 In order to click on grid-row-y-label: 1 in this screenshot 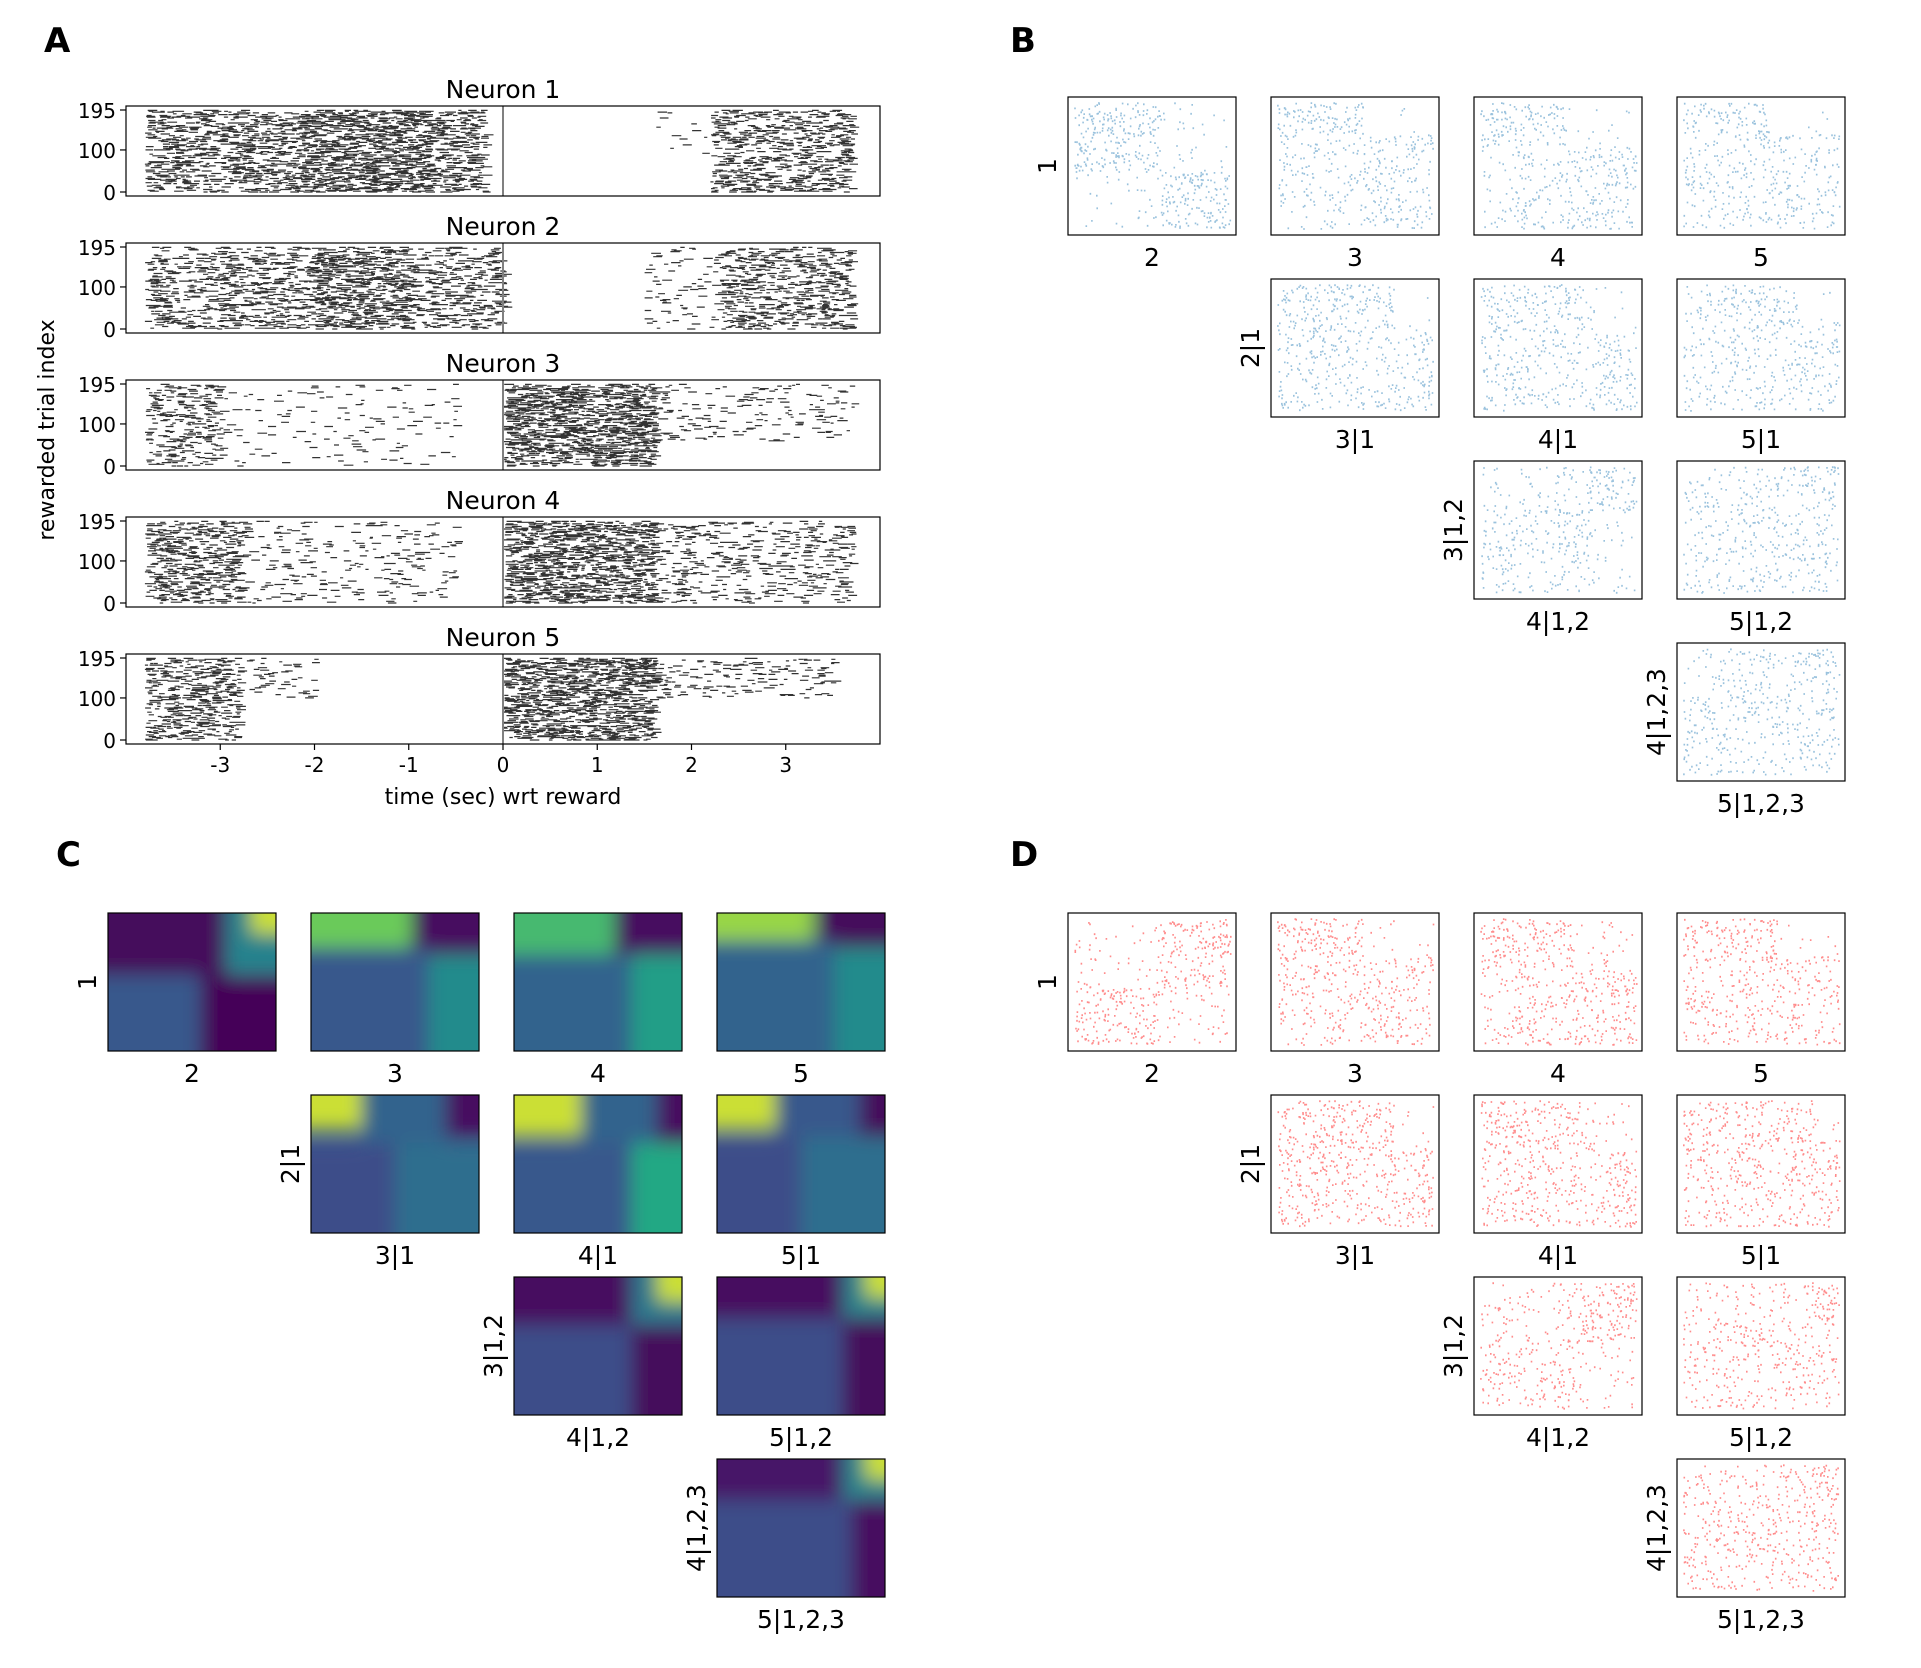, I will do `click(1047, 982)`.